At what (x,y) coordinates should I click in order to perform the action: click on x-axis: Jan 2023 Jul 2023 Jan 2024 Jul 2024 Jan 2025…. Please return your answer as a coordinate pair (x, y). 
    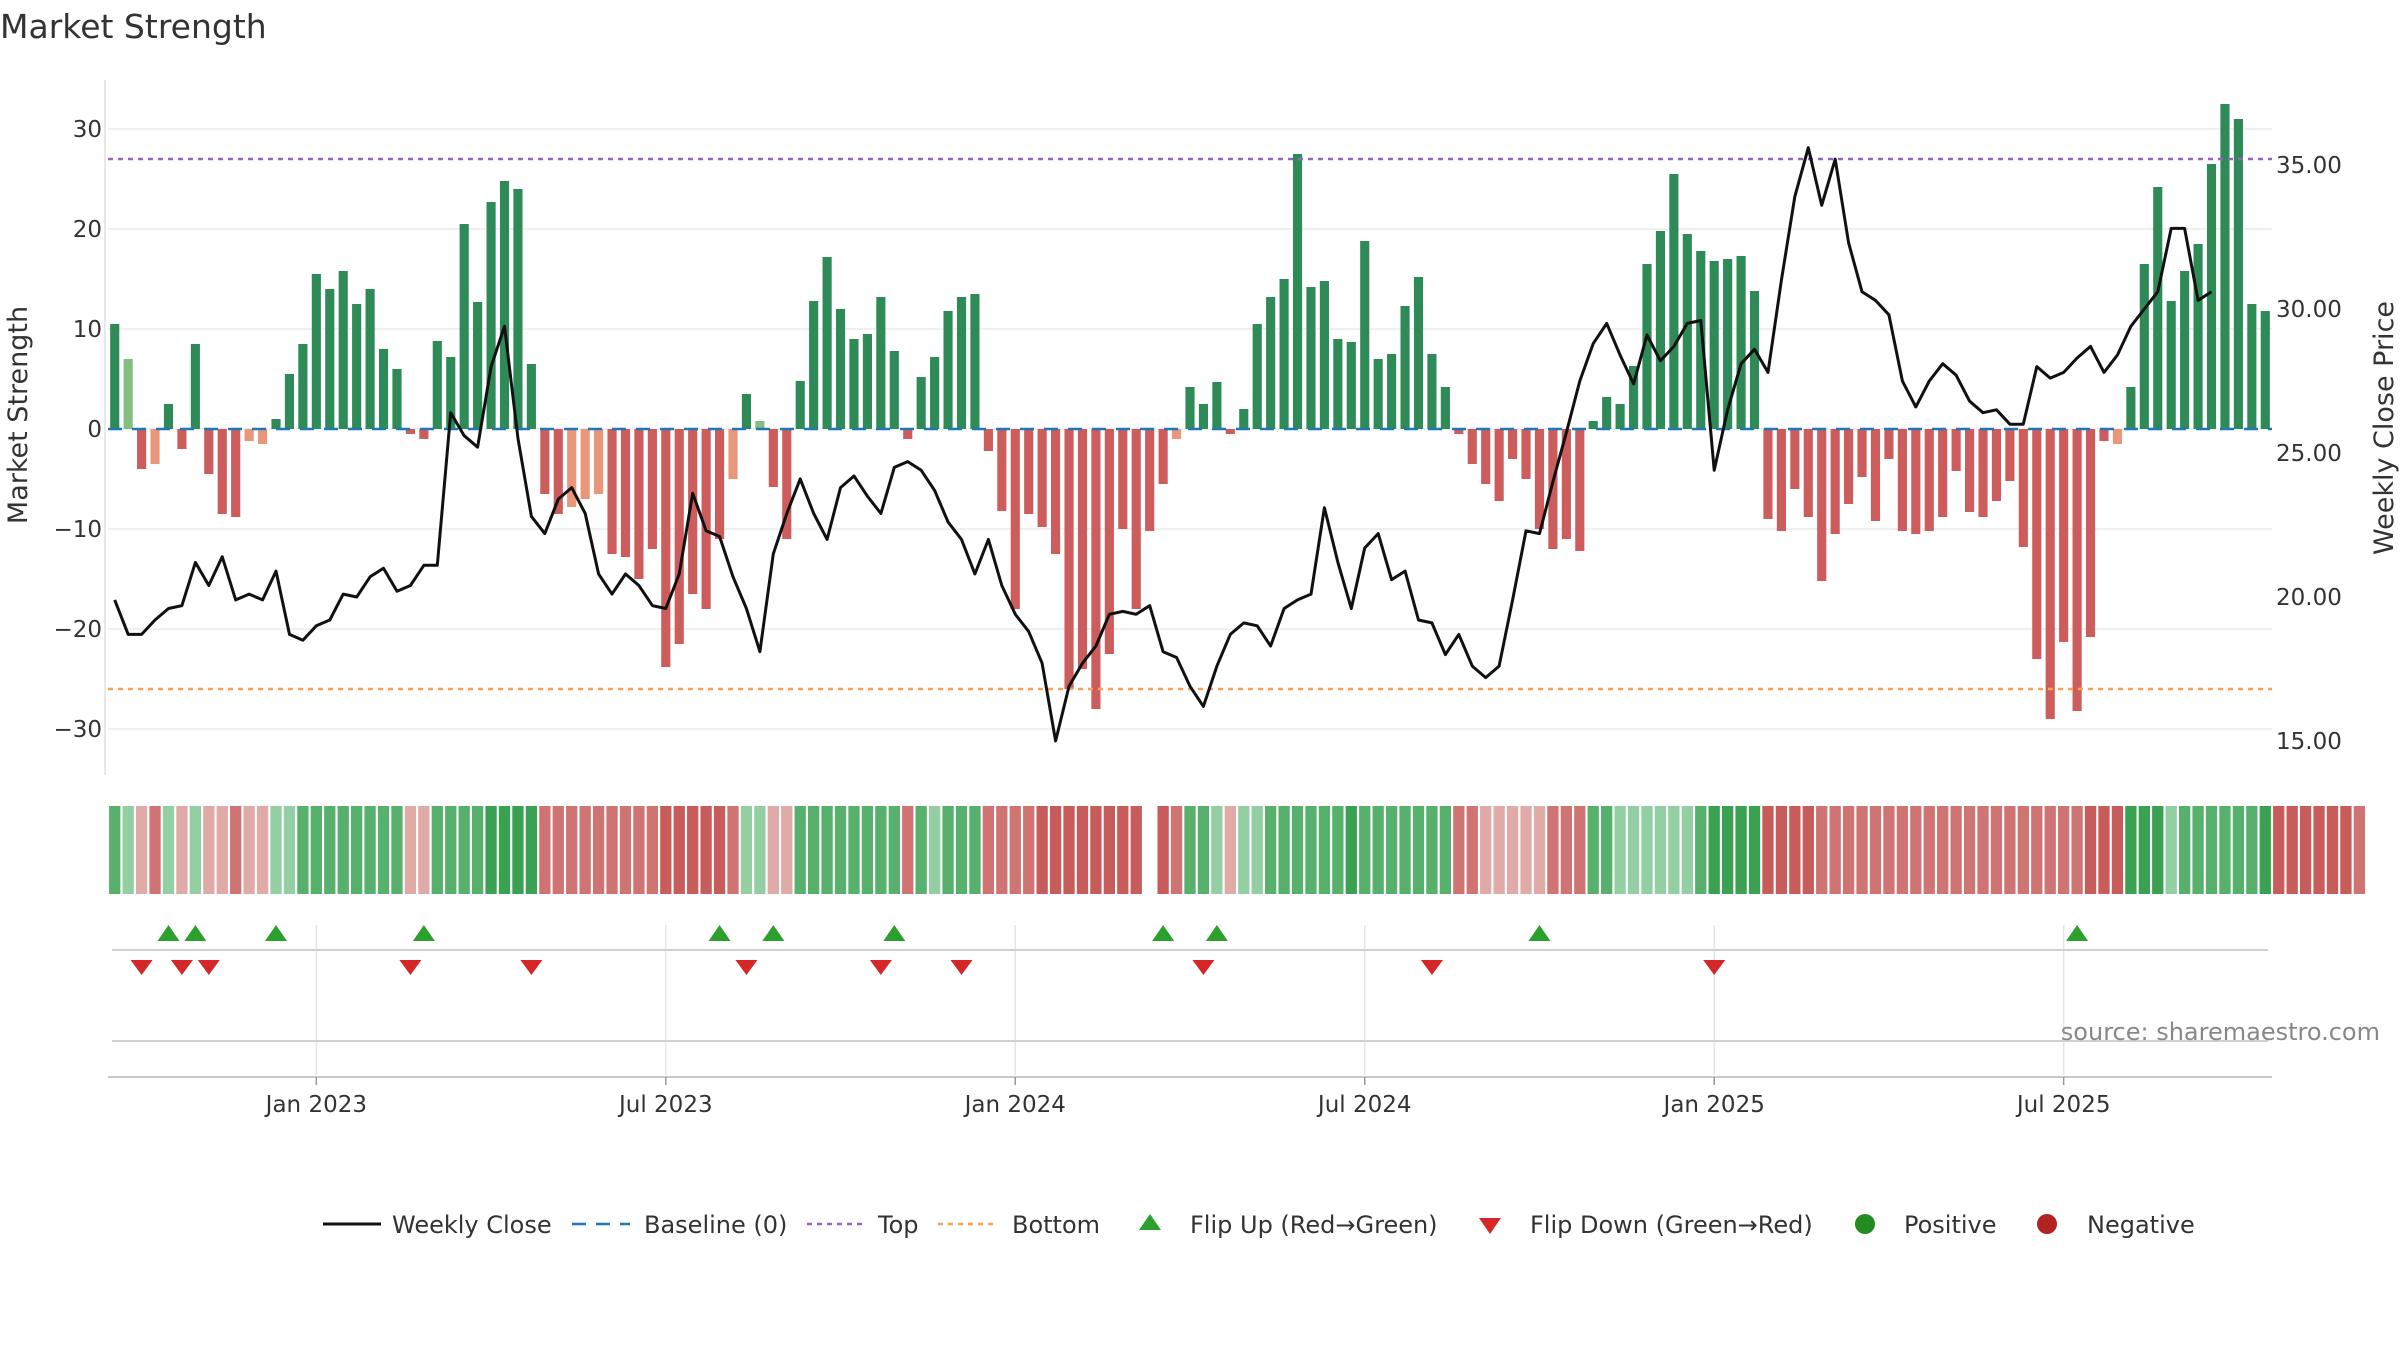
    Looking at the image, I should click on (1190, 1079).